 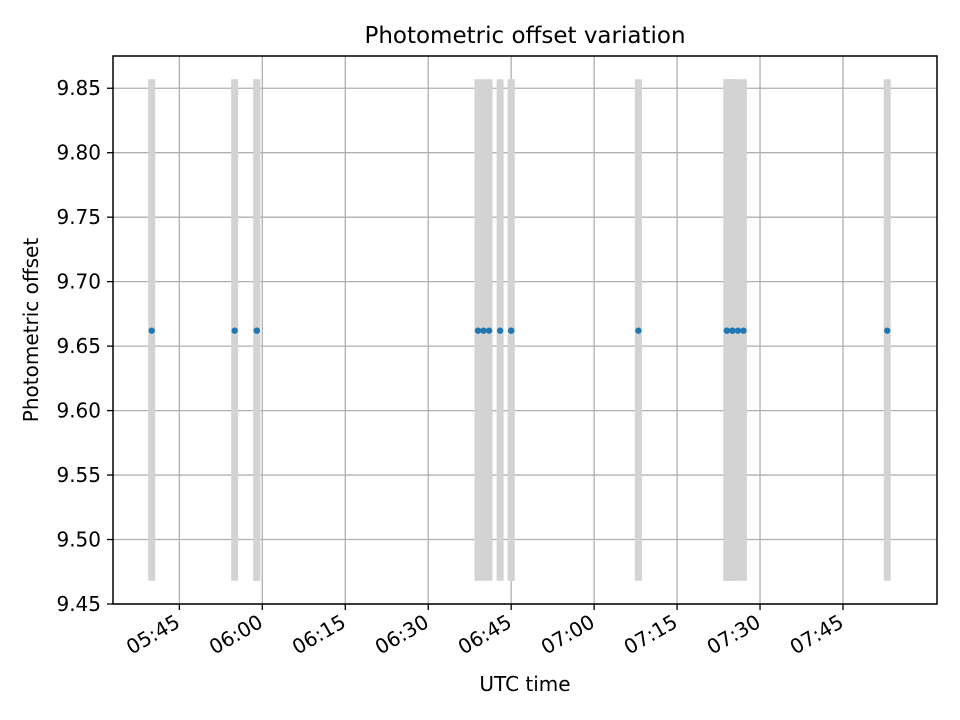 I want to click on y-tick-label: 9.85, so click(x=78, y=88).